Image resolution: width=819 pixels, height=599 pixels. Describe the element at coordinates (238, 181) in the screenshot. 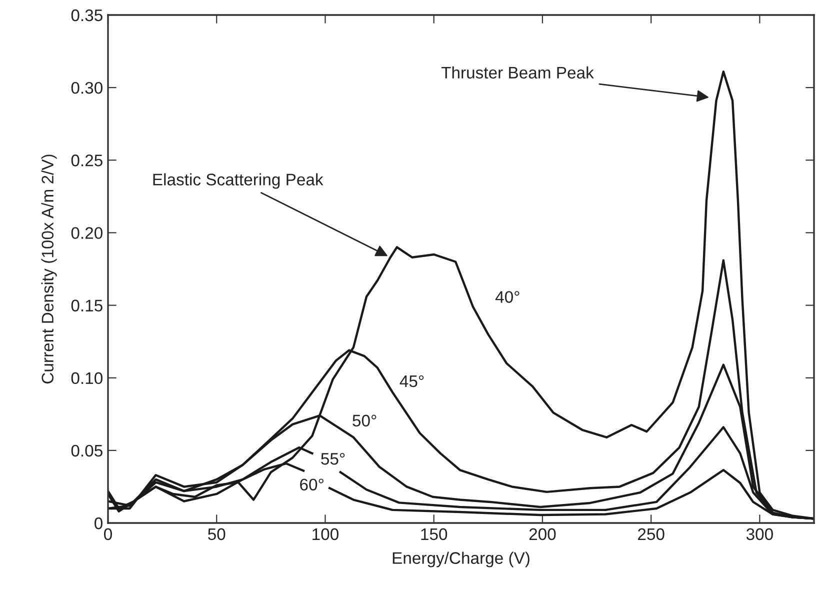

I see `annotation: Elastic Scattering Peak` at that location.